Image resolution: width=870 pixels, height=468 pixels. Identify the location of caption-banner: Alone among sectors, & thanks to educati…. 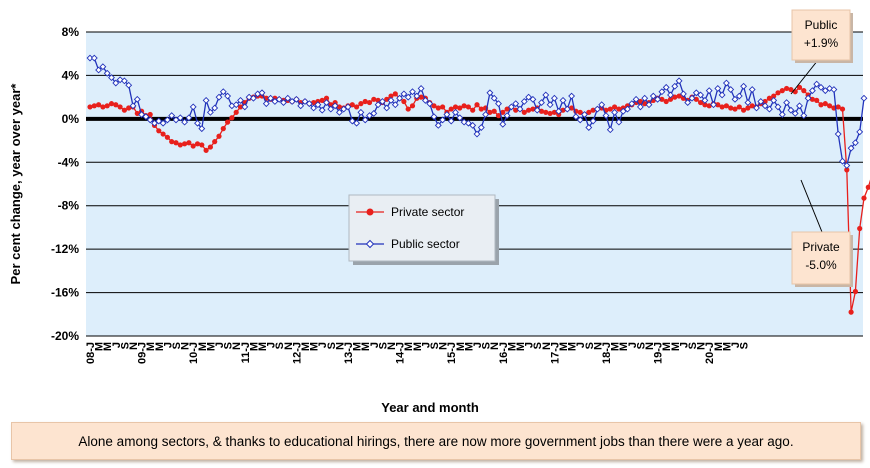
(436, 441).